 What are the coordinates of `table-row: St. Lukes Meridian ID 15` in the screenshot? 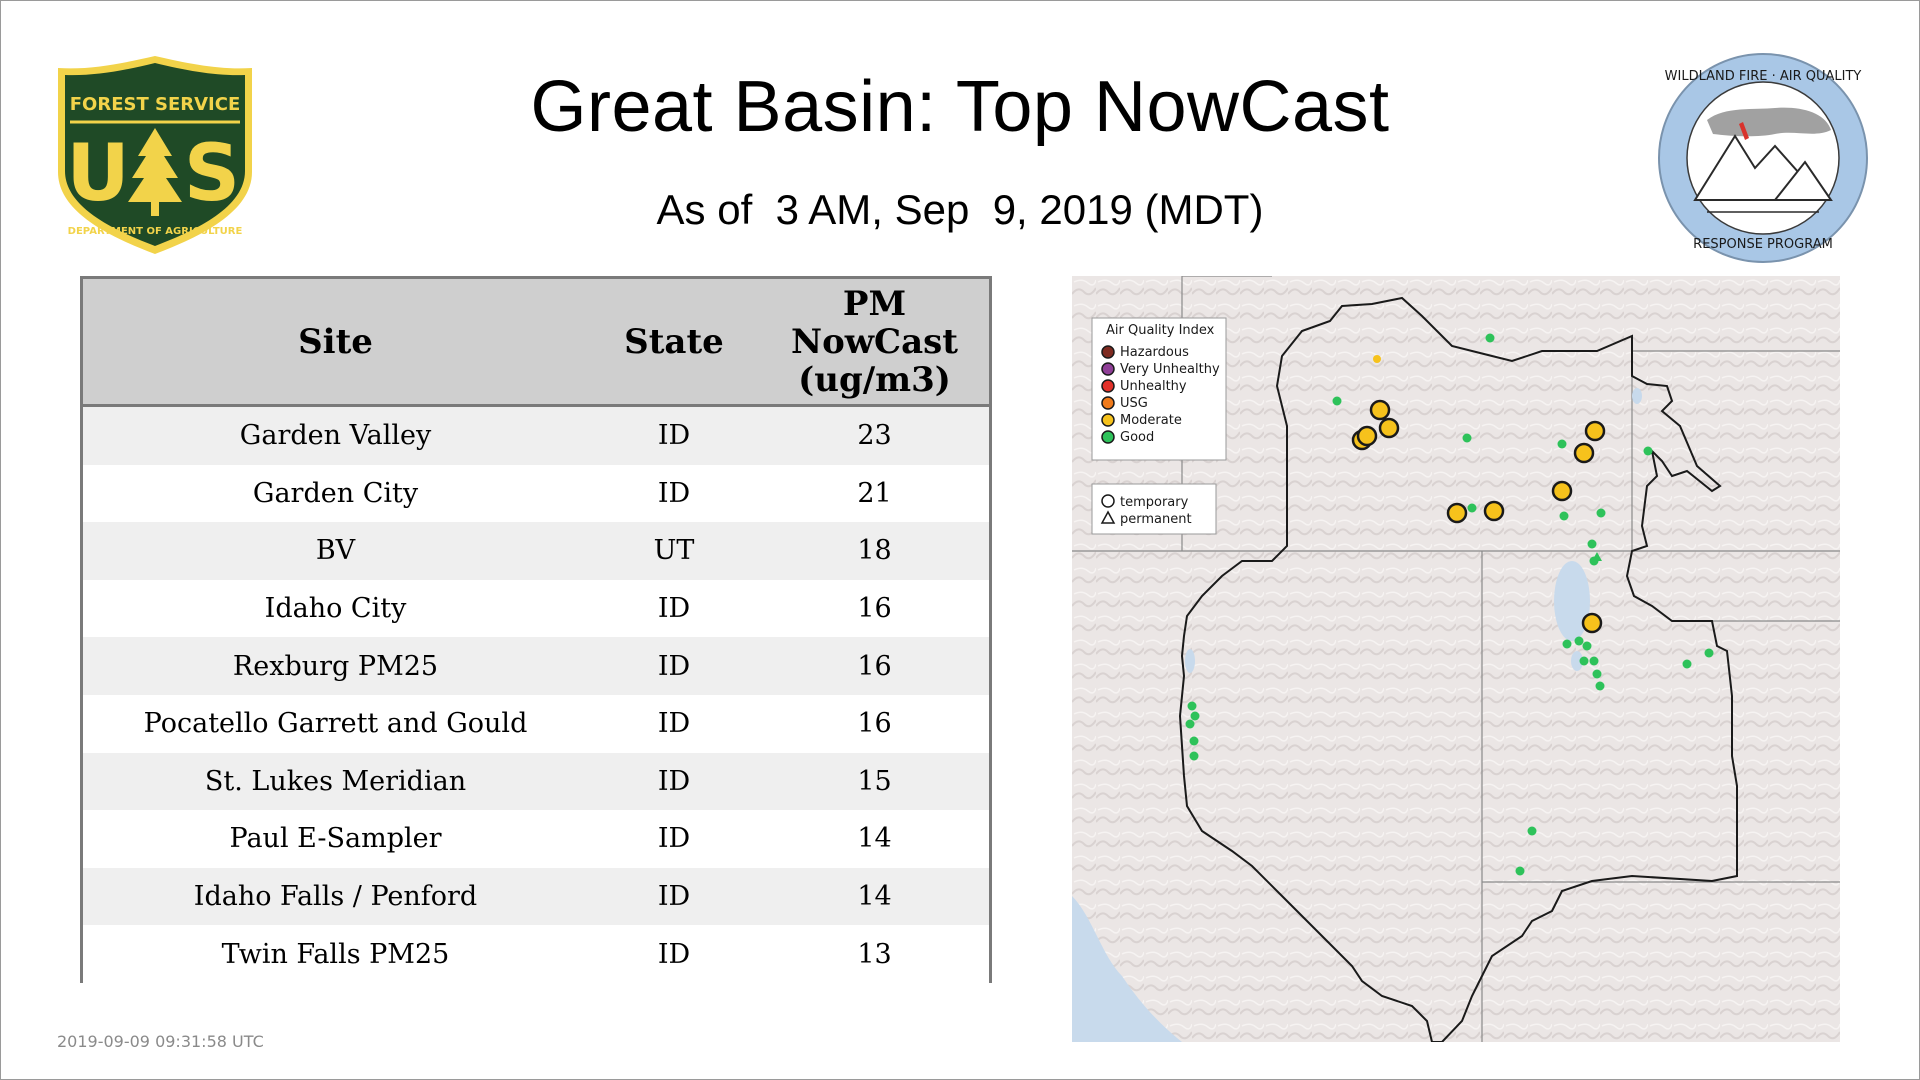 It's located at (536, 781).